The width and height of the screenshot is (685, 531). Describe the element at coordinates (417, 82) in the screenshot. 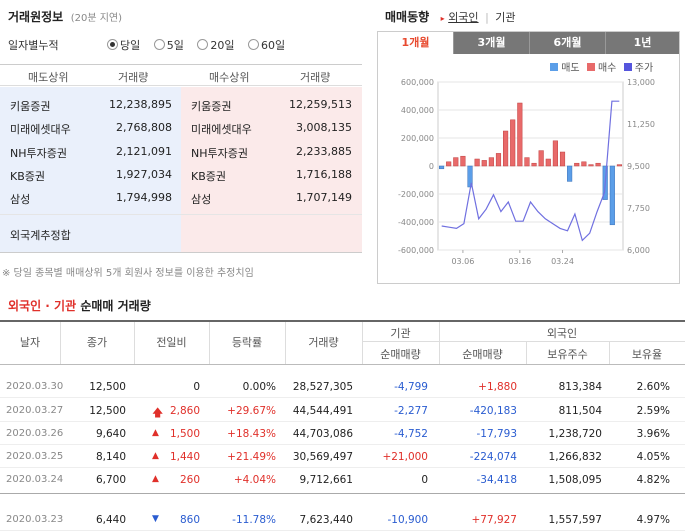

I see `y-left-tick: 600,000` at that location.